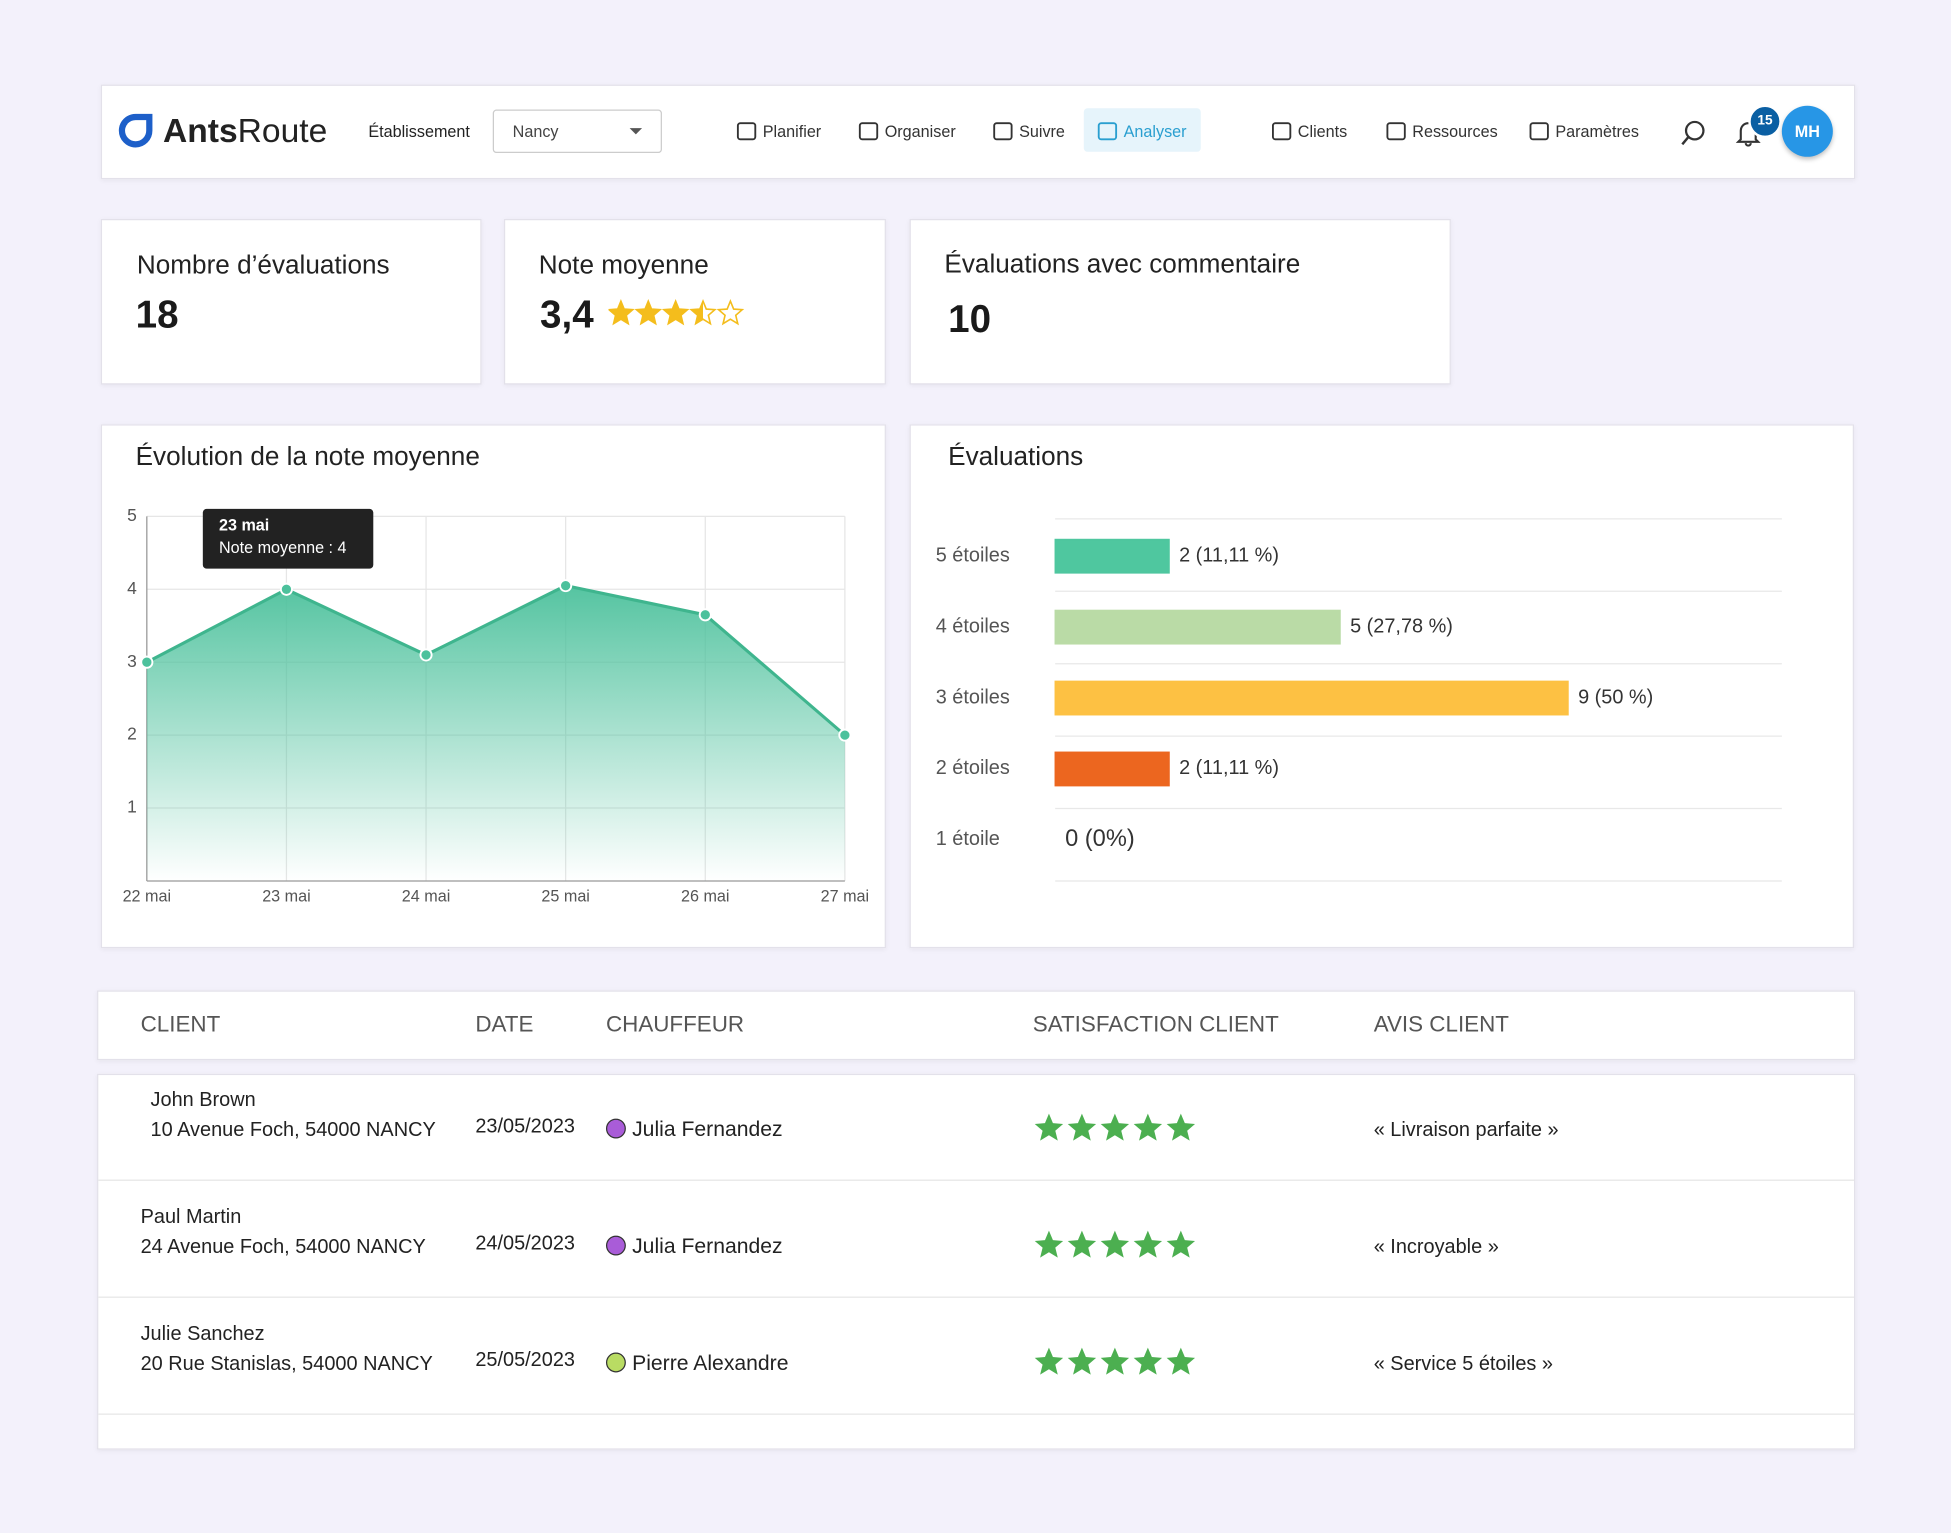 Image resolution: width=1951 pixels, height=1533 pixels. Describe the element at coordinates (1463, 1365) in the screenshot. I see `review: « Service 5 étoiles »` at that location.